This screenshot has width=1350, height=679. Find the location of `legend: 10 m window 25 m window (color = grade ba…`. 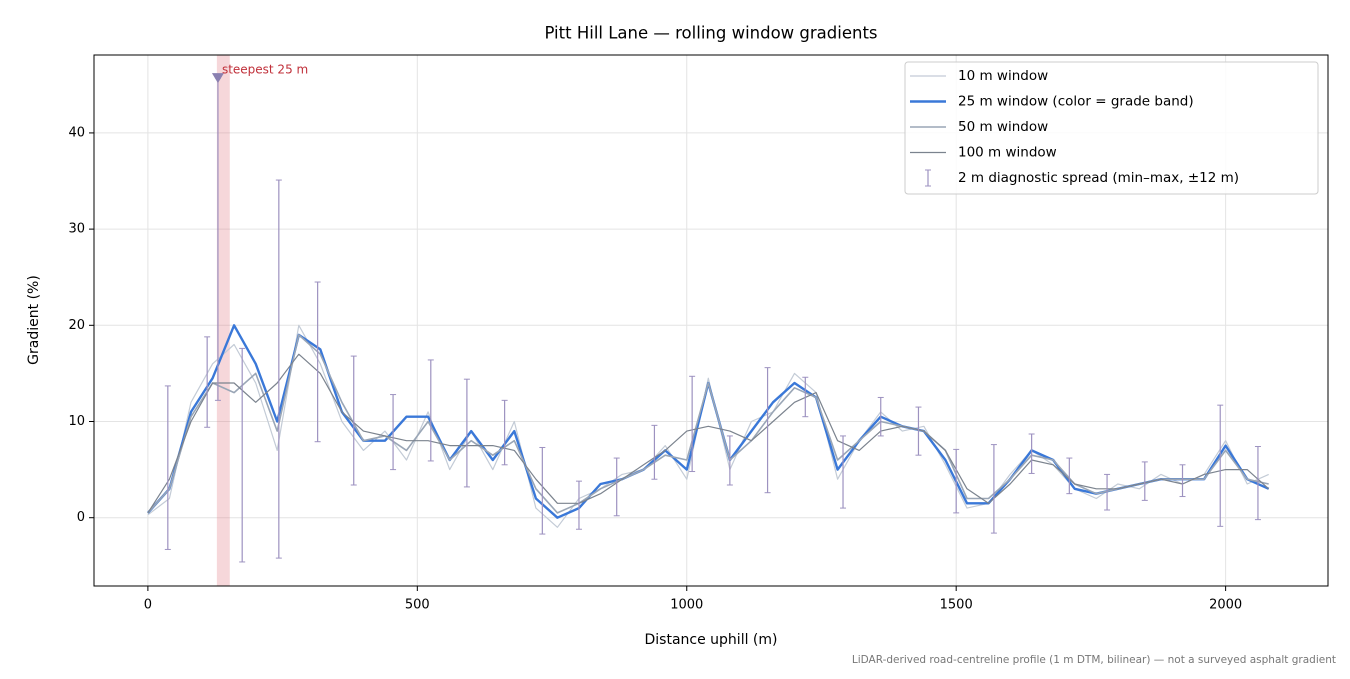

legend: 10 m window 25 m window (color = grade ba… is located at coordinates (1111, 128).